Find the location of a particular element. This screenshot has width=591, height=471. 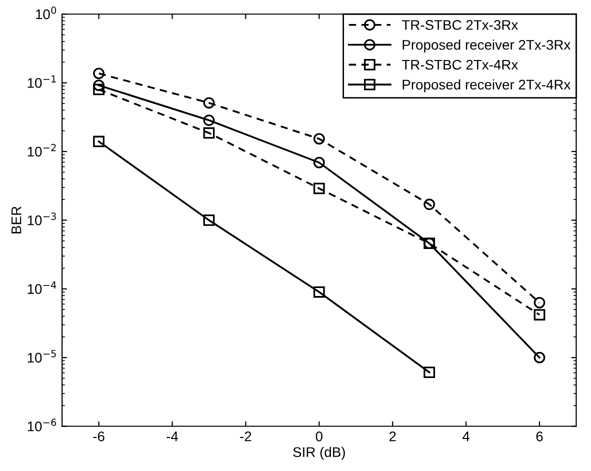

legend-label: Proposed receiver 2Tx-4Rx is located at coordinates (486, 85).